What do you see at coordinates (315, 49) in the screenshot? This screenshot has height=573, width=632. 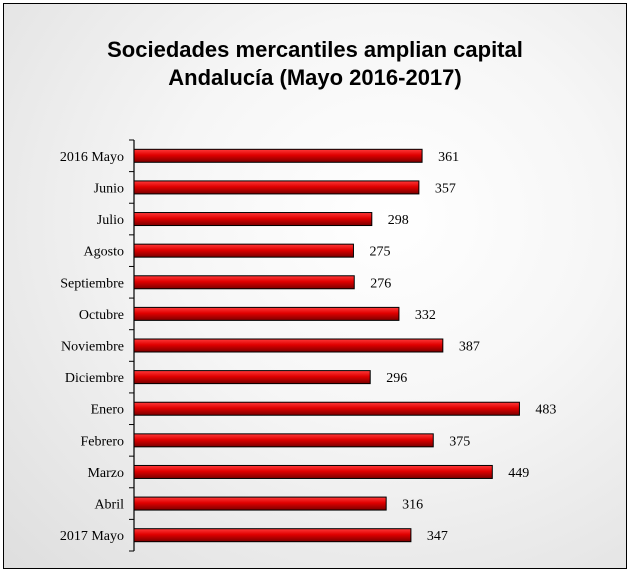 I see `chart-title: Sociedades mercantiles amplian capital` at bounding box center [315, 49].